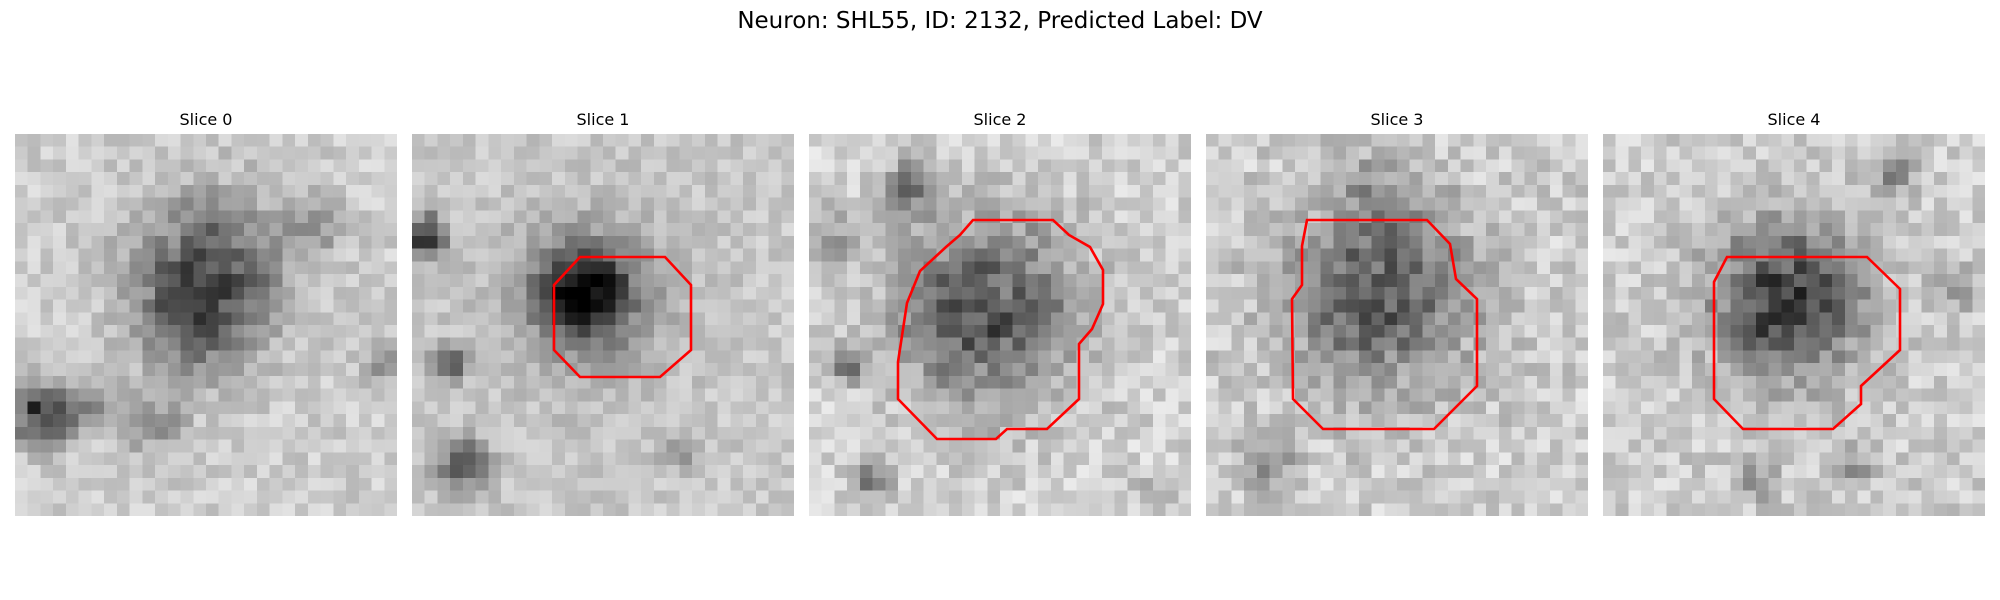  I want to click on slice-1-grayscale-image, so click(603, 325).